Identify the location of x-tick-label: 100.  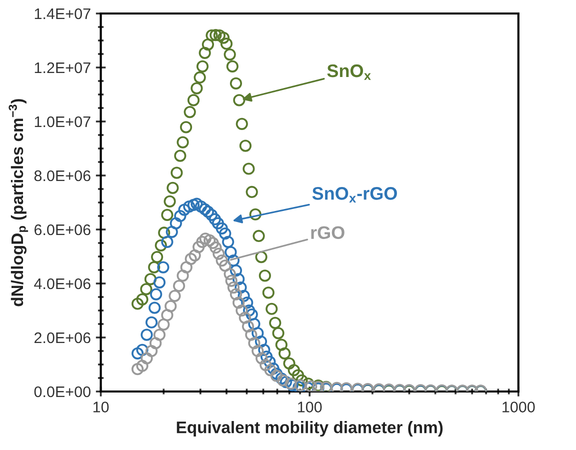
(310, 407).